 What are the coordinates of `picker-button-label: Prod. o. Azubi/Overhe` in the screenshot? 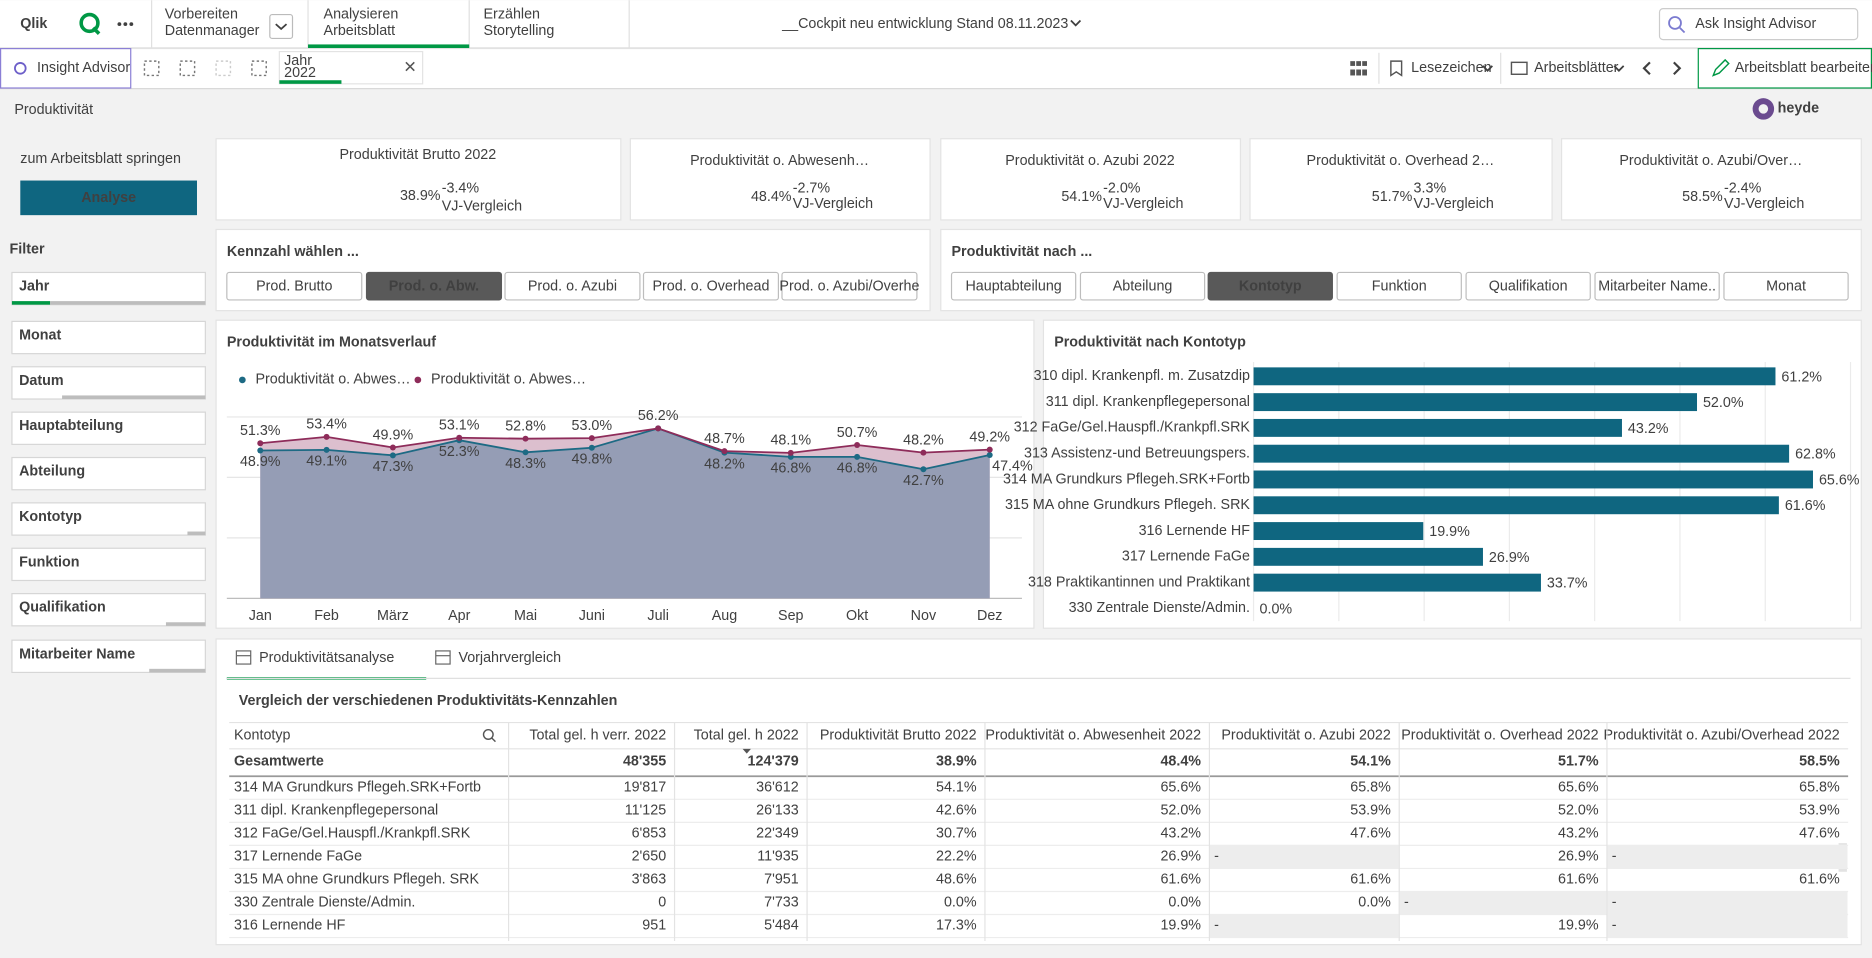 It's located at (849, 287).